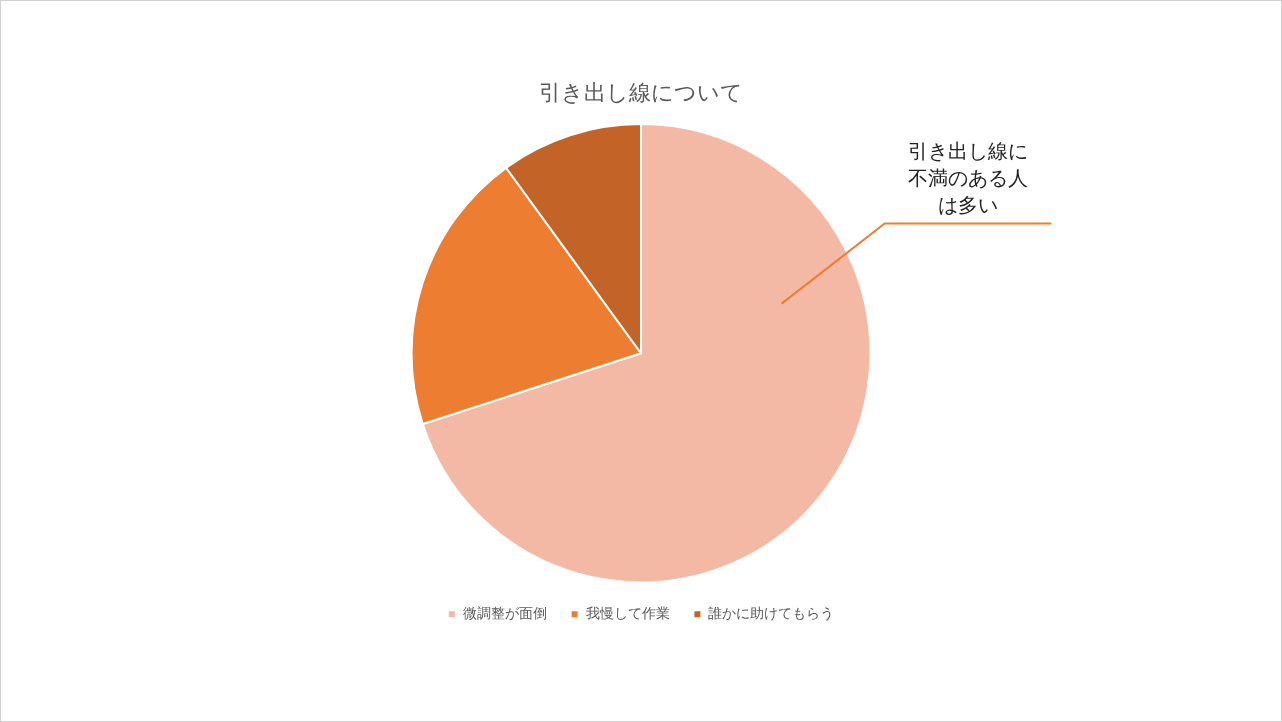 The height and width of the screenshot is (722, 1282). Describe the element at coordinates (504, 612) in the screenshot. I see `legend-label: 微調整が面倒` at that location.